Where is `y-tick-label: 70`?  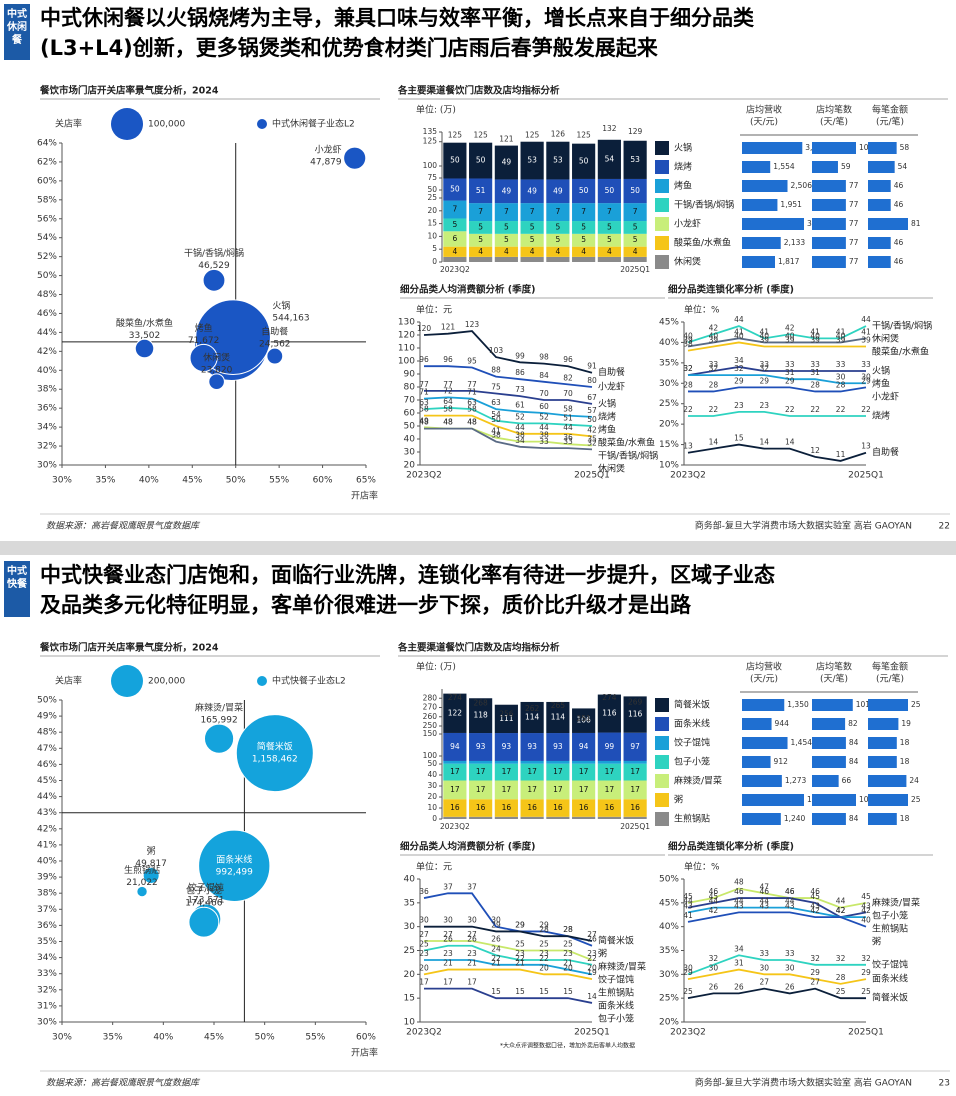
y-tick-label: 70 is located at coordinates (410, 401).